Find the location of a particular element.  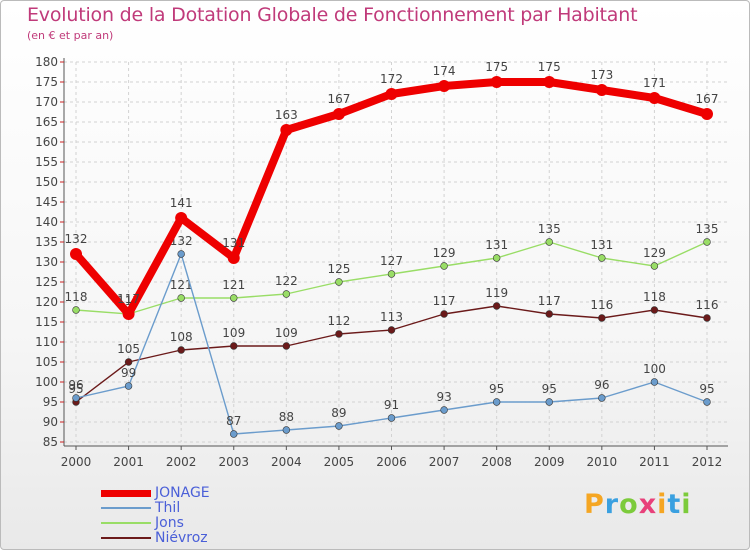

logo-letter: P is located at coordinates (594, 504).